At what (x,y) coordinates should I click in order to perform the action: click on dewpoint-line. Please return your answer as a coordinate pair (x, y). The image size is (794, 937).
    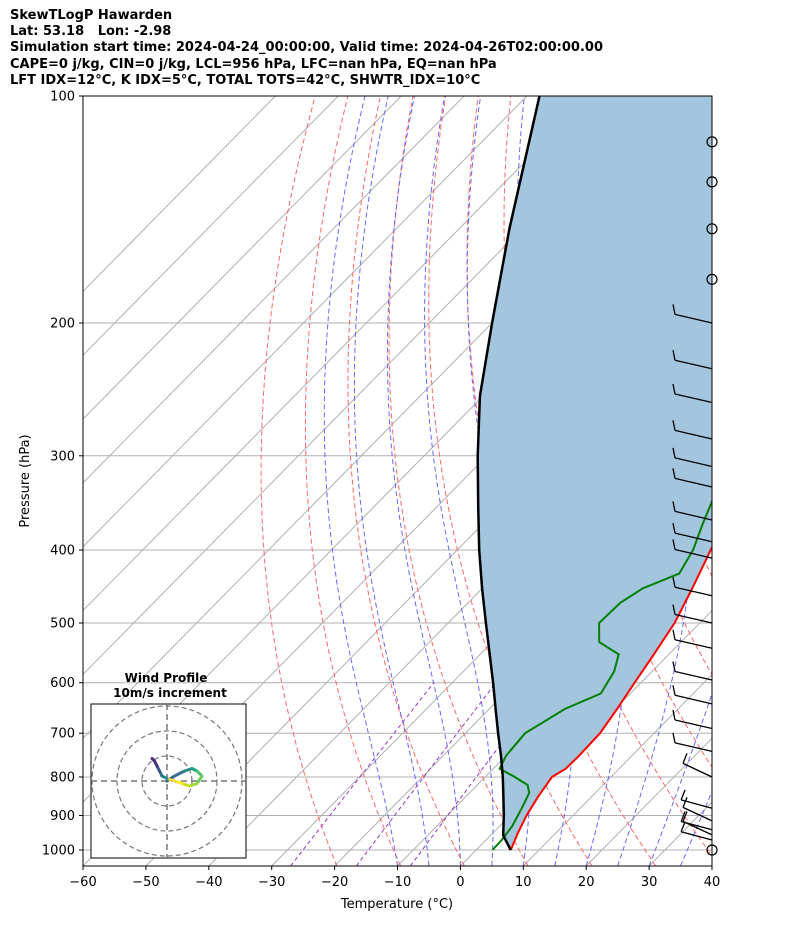
    Looking at the image, I should click on (601, 674).